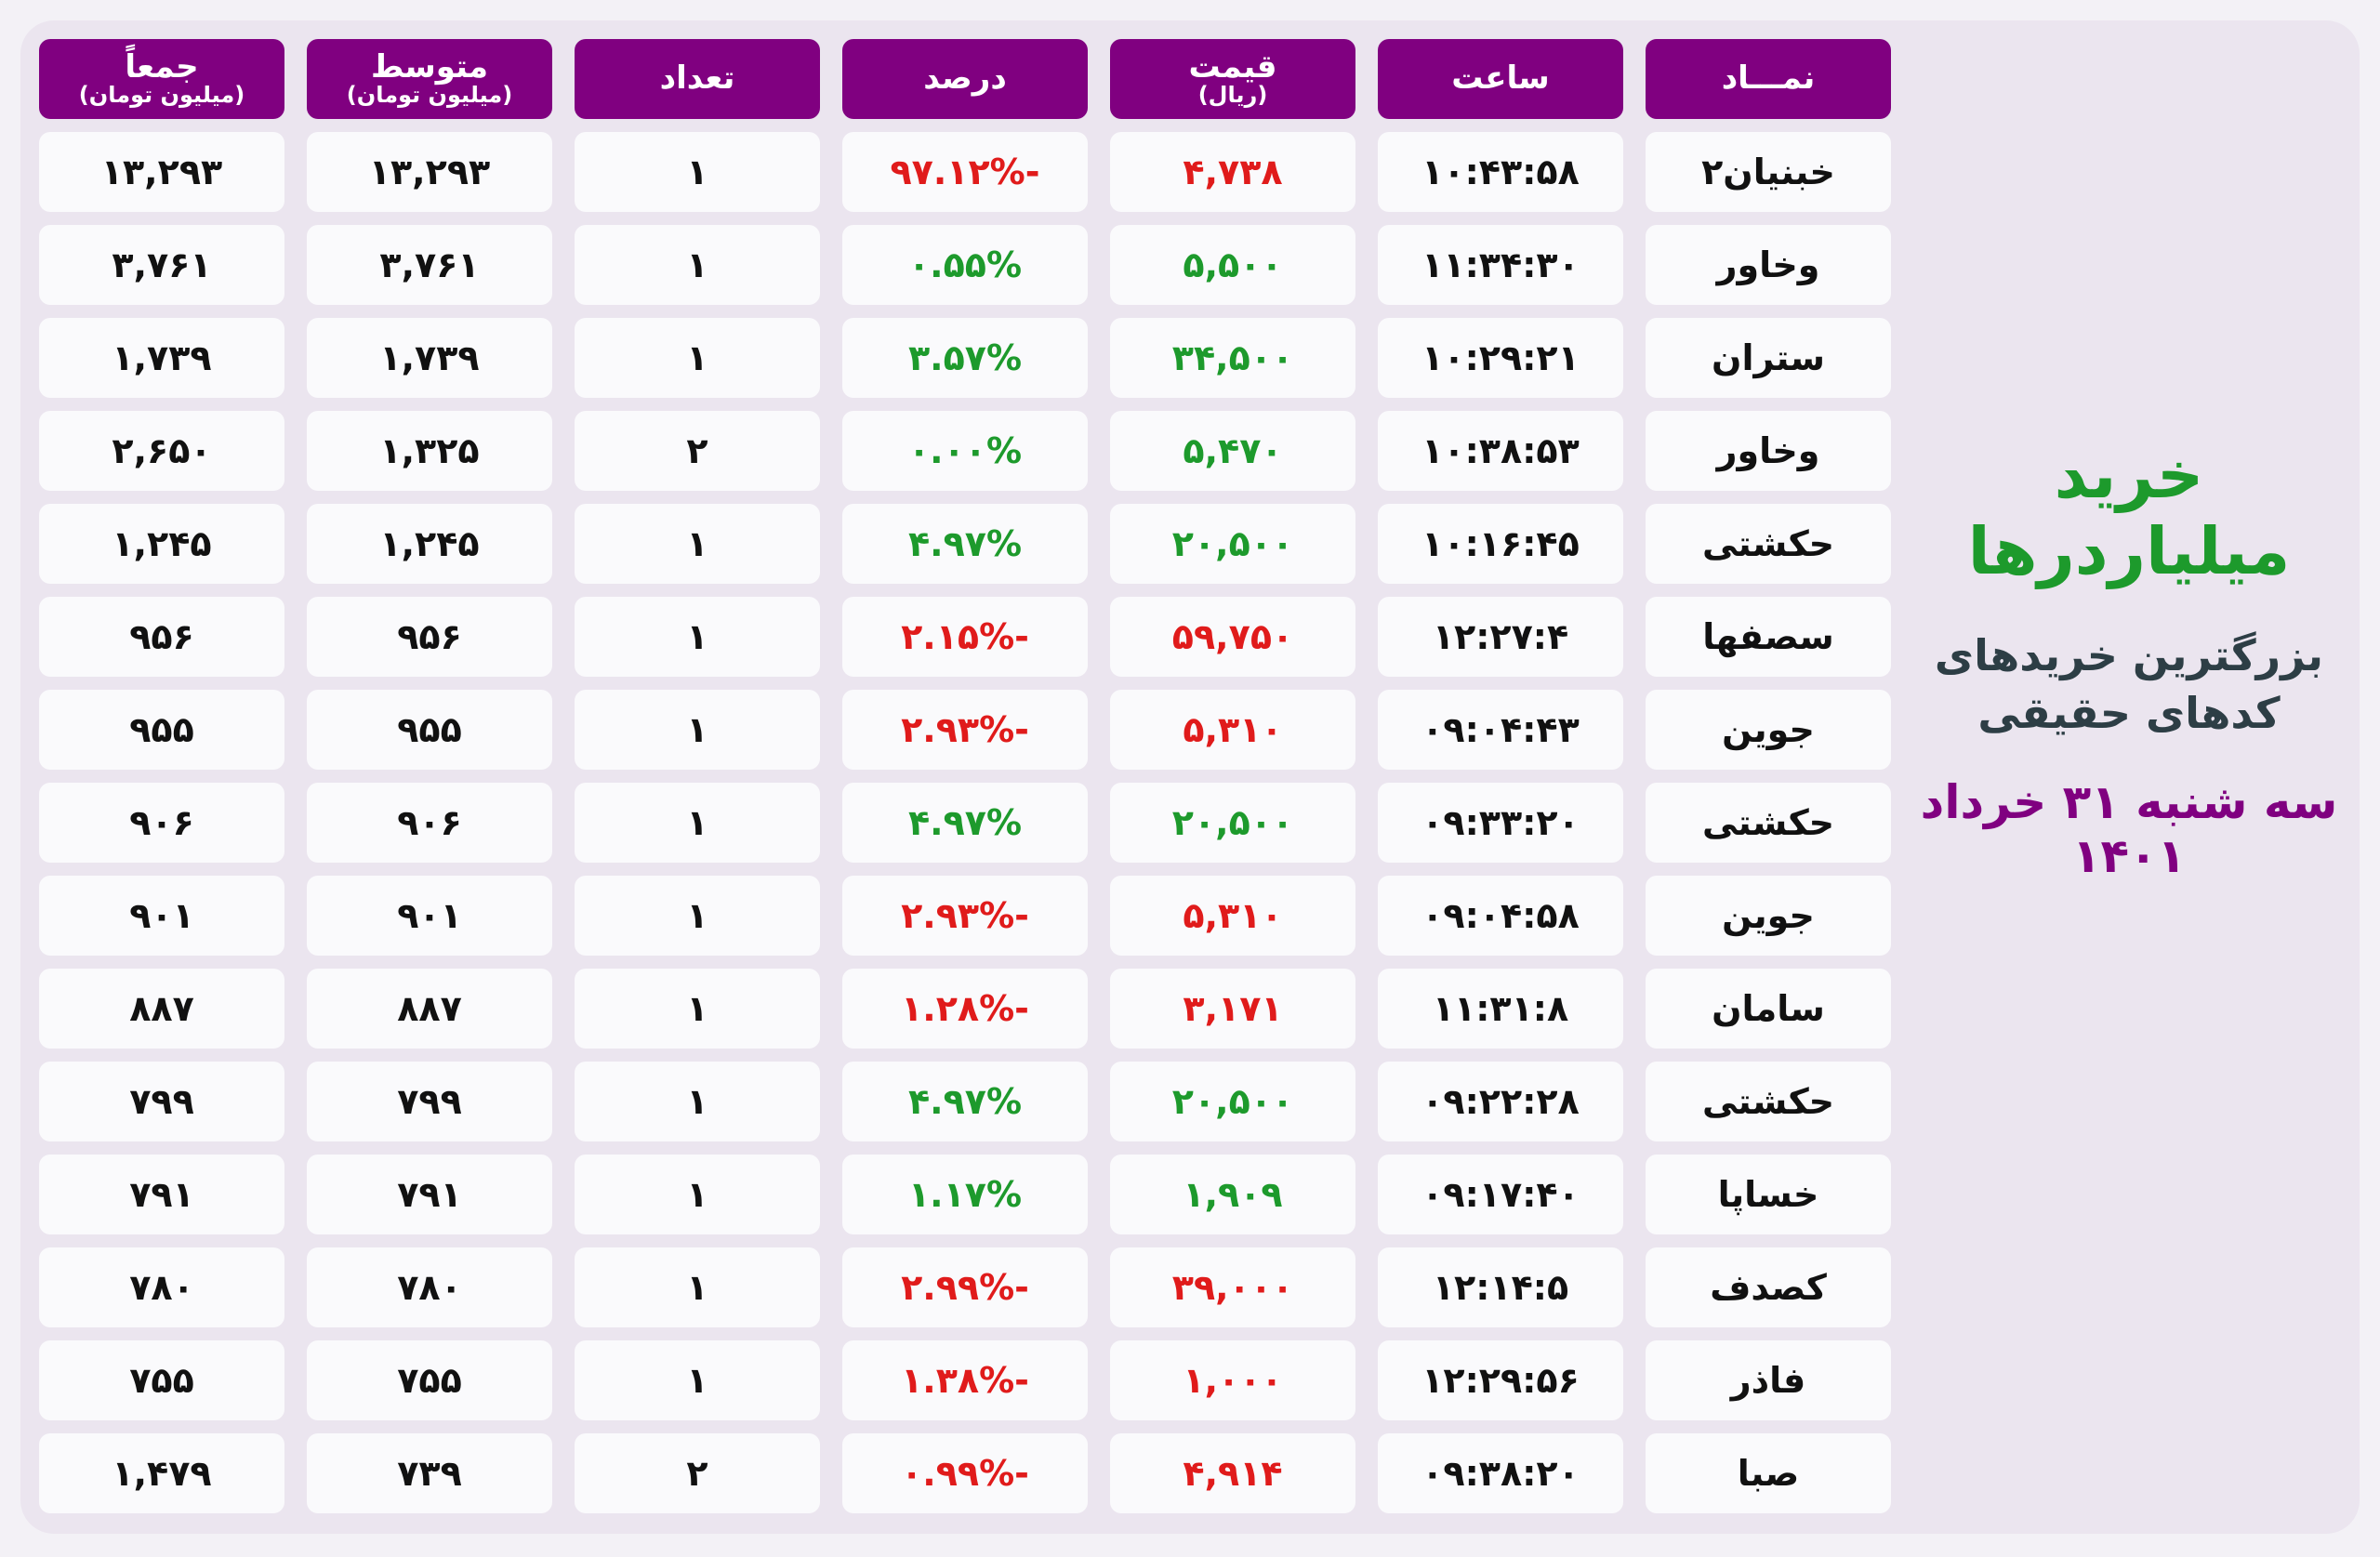 The width and height of the screenshot is (2380, 1557). What do you see at coordinates (965, 1287) in the screenshot?
I see `cell-percent: -۲.۹۹%` at bounding box center [965, 1287].